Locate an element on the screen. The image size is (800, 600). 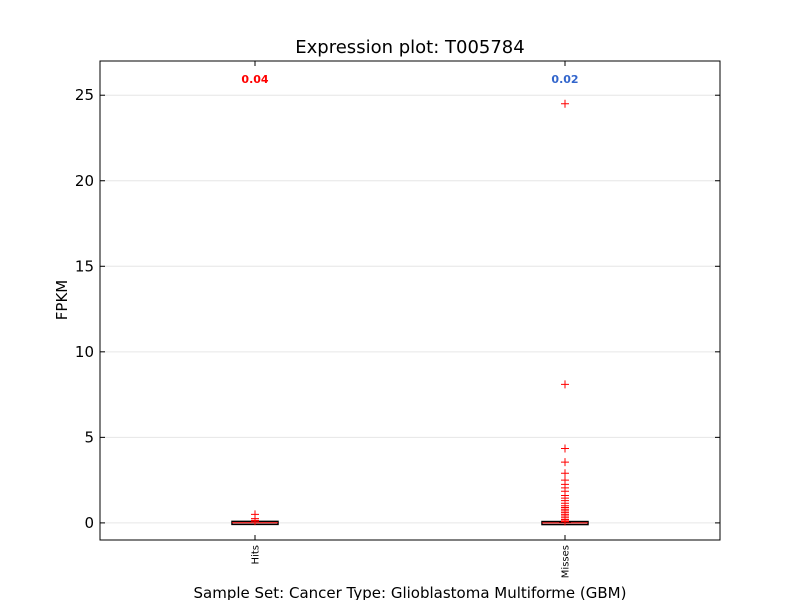
y-axis-label: FPKM is located at coordinates (62, 300).